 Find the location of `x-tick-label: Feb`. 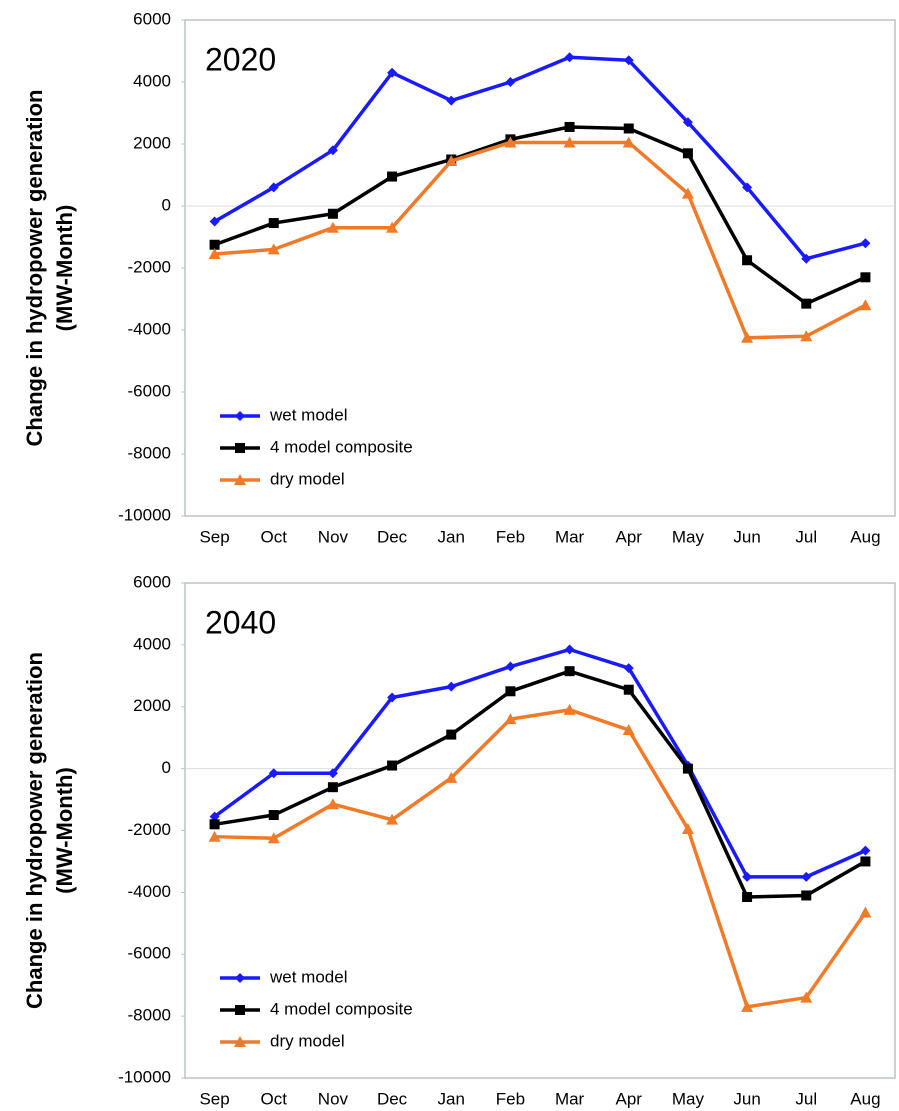

x-tick-label: Feb is located at coordinates (510, 1098).